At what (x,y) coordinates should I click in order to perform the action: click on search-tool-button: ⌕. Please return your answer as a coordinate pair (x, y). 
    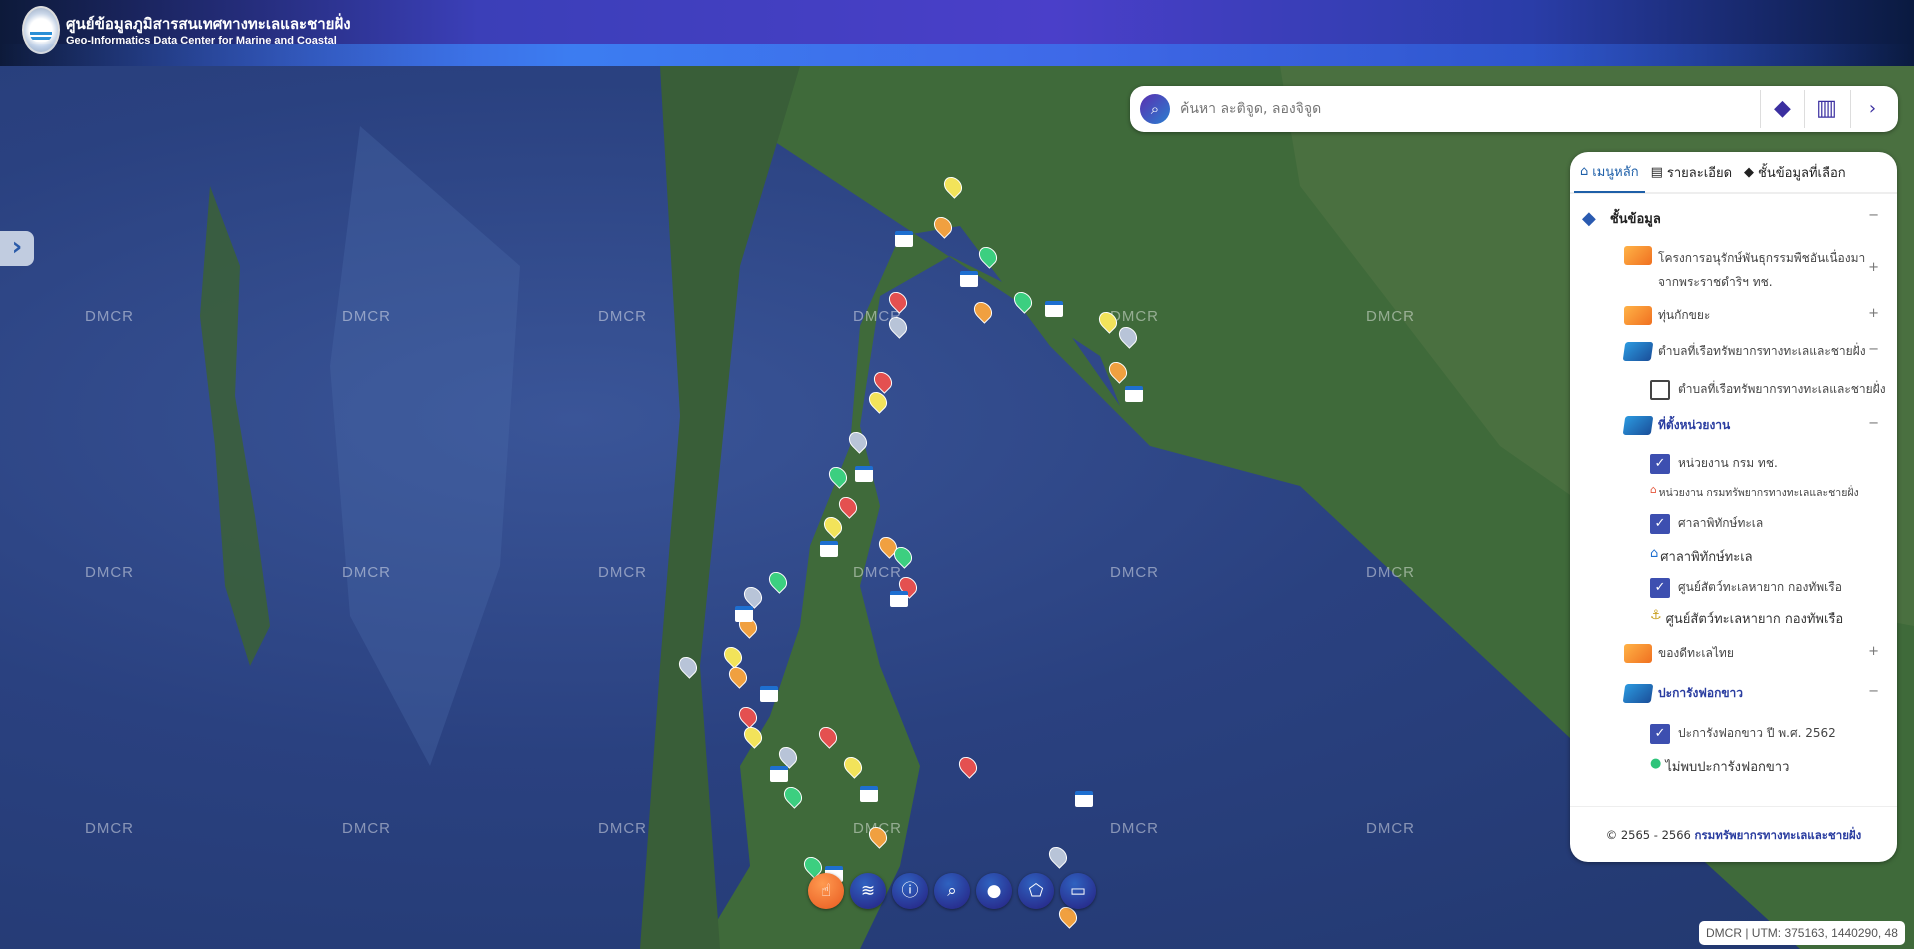
    Looking at the image, I should click on (952, 891).